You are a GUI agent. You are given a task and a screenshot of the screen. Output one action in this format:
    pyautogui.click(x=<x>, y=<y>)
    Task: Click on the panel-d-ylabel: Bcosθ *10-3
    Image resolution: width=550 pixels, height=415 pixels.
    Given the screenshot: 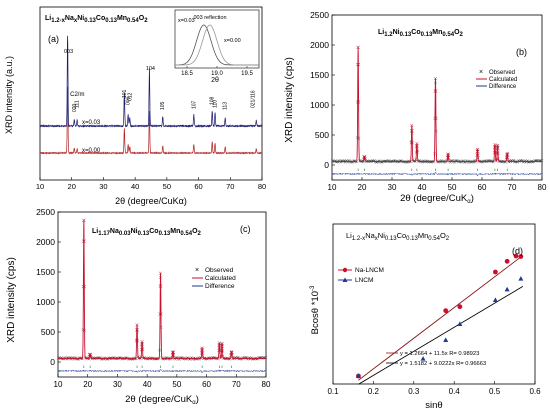 What is the action you would take?
    pyautogui.click(x=315, y=309)
    